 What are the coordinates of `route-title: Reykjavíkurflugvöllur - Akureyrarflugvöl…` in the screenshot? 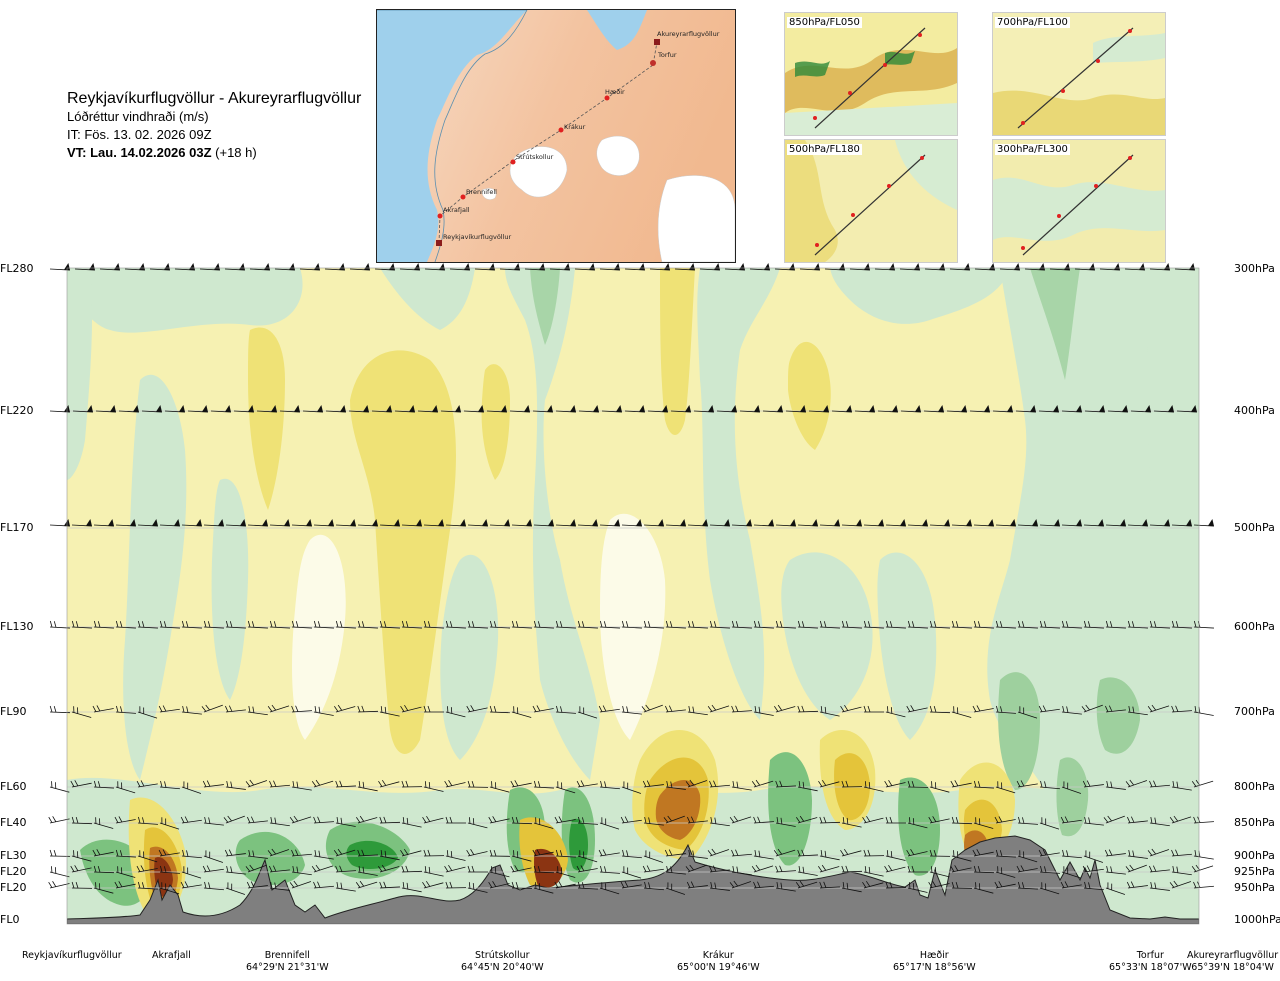 It's located at (214, 98).